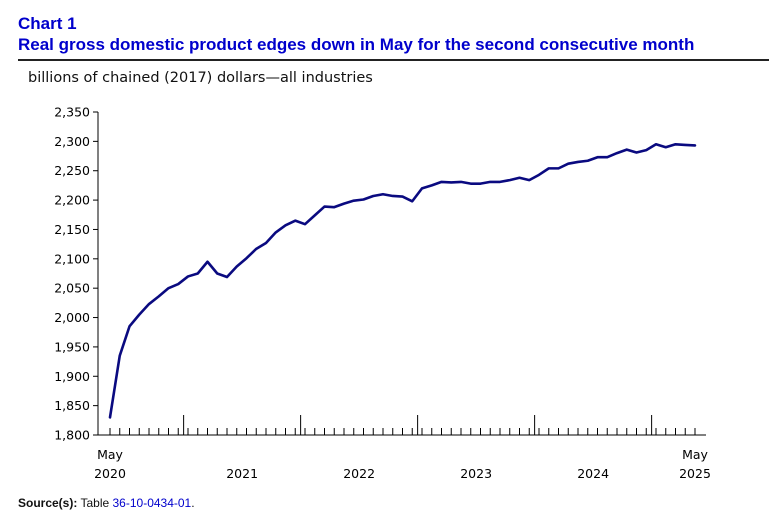 This screenshot has height=513, width=769. I want to click on y-tick-label: 1,900, so click(72, 376).